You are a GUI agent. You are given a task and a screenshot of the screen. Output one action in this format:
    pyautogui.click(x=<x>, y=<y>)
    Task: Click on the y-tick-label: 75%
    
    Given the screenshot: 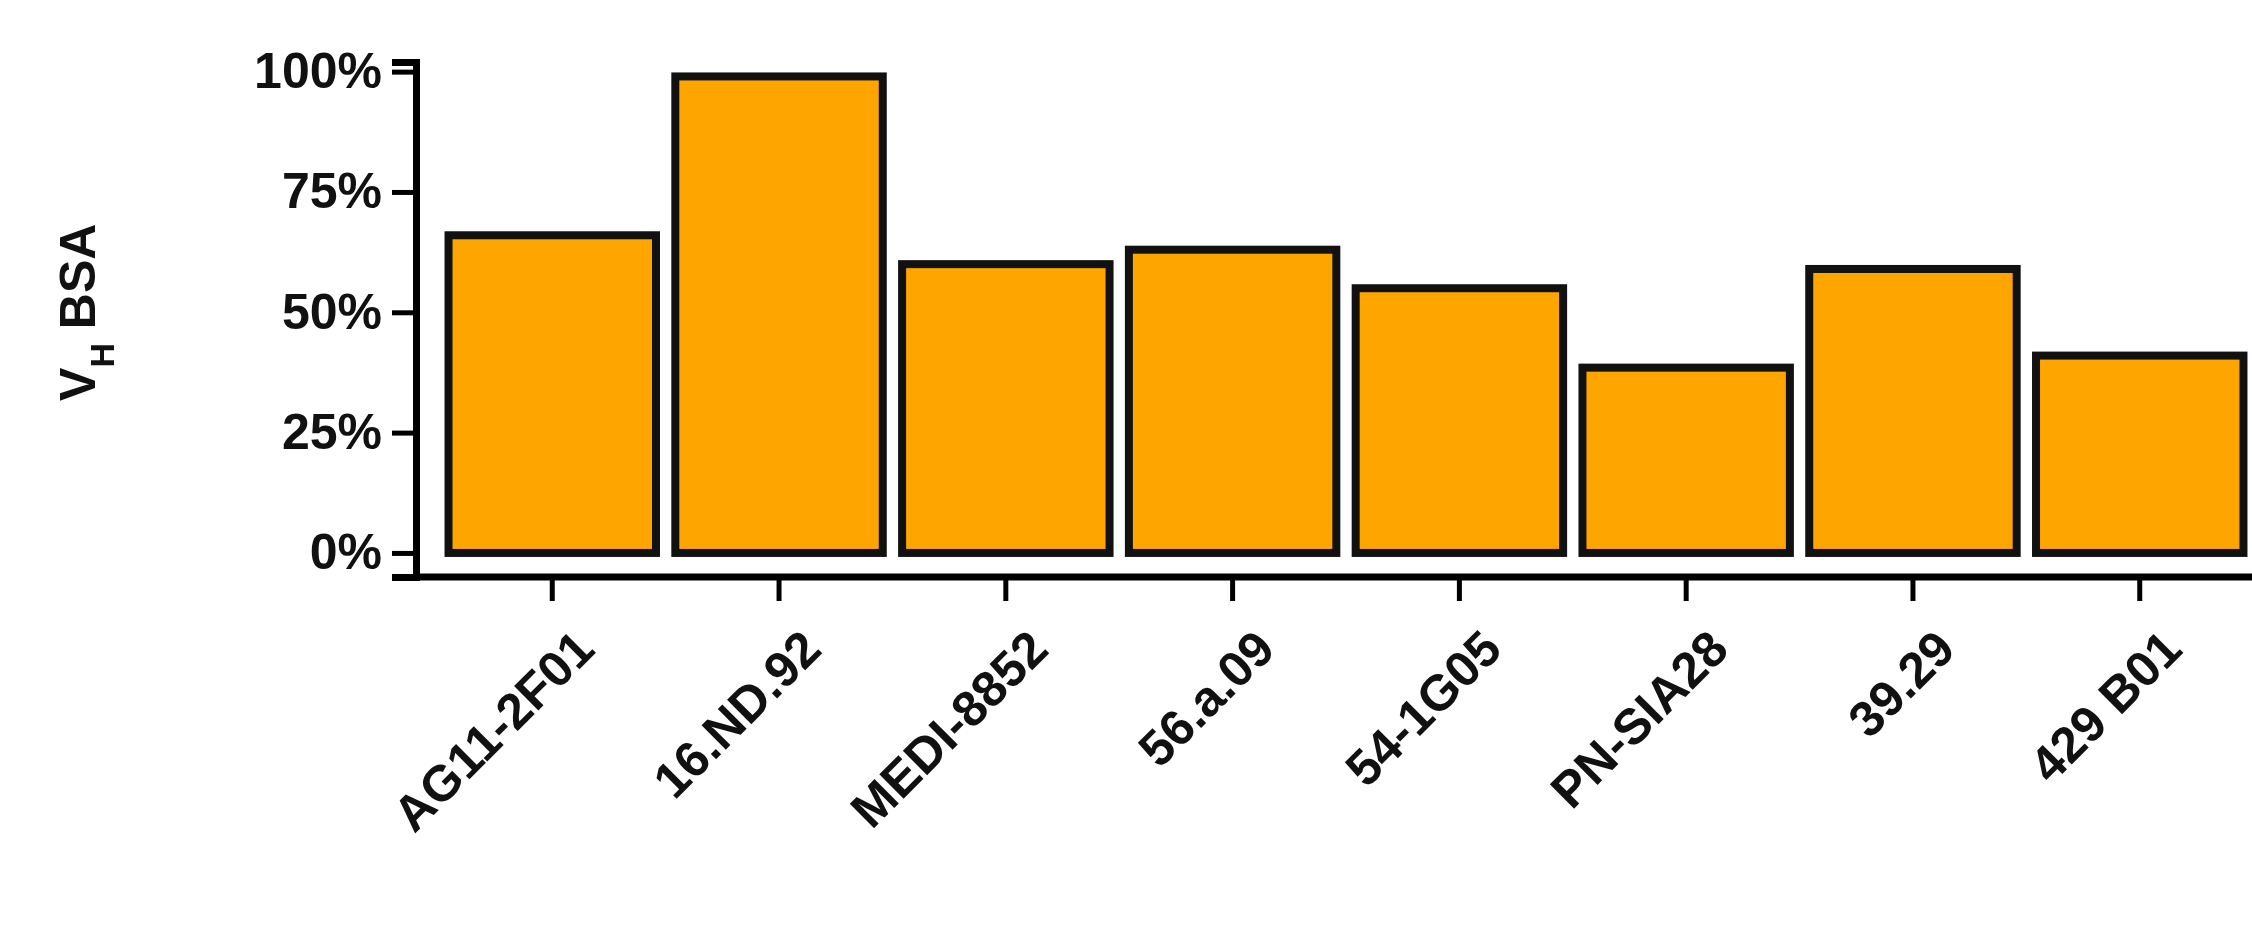 What is the action you would take?
    pyautogui.click(x=331, y=191)
    